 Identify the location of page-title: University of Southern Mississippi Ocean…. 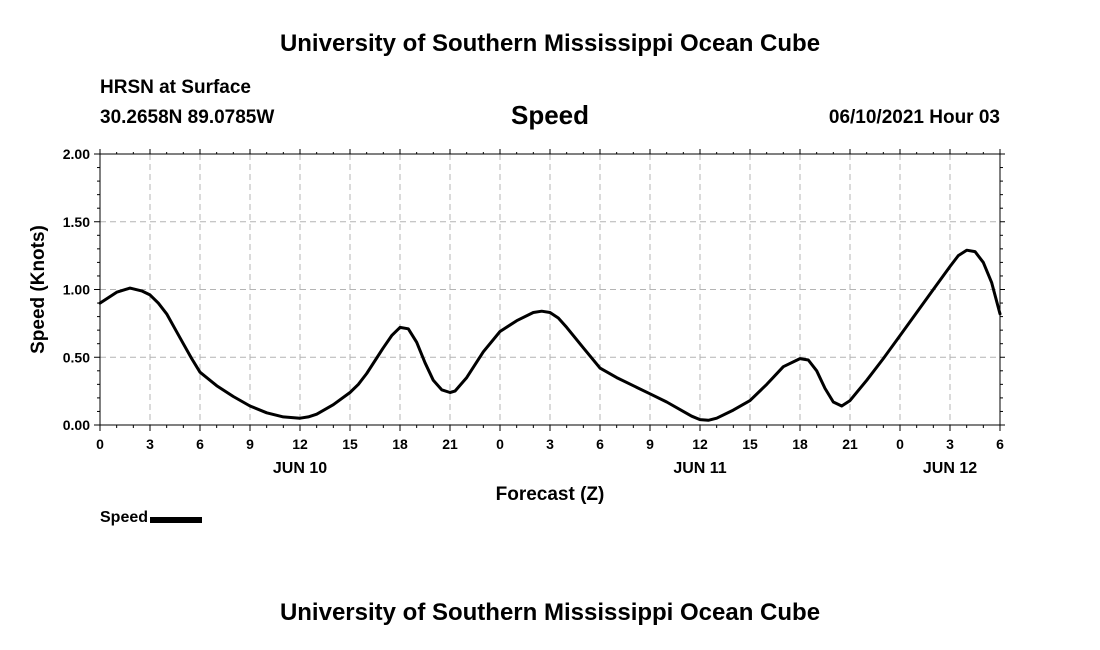
(550, 43).